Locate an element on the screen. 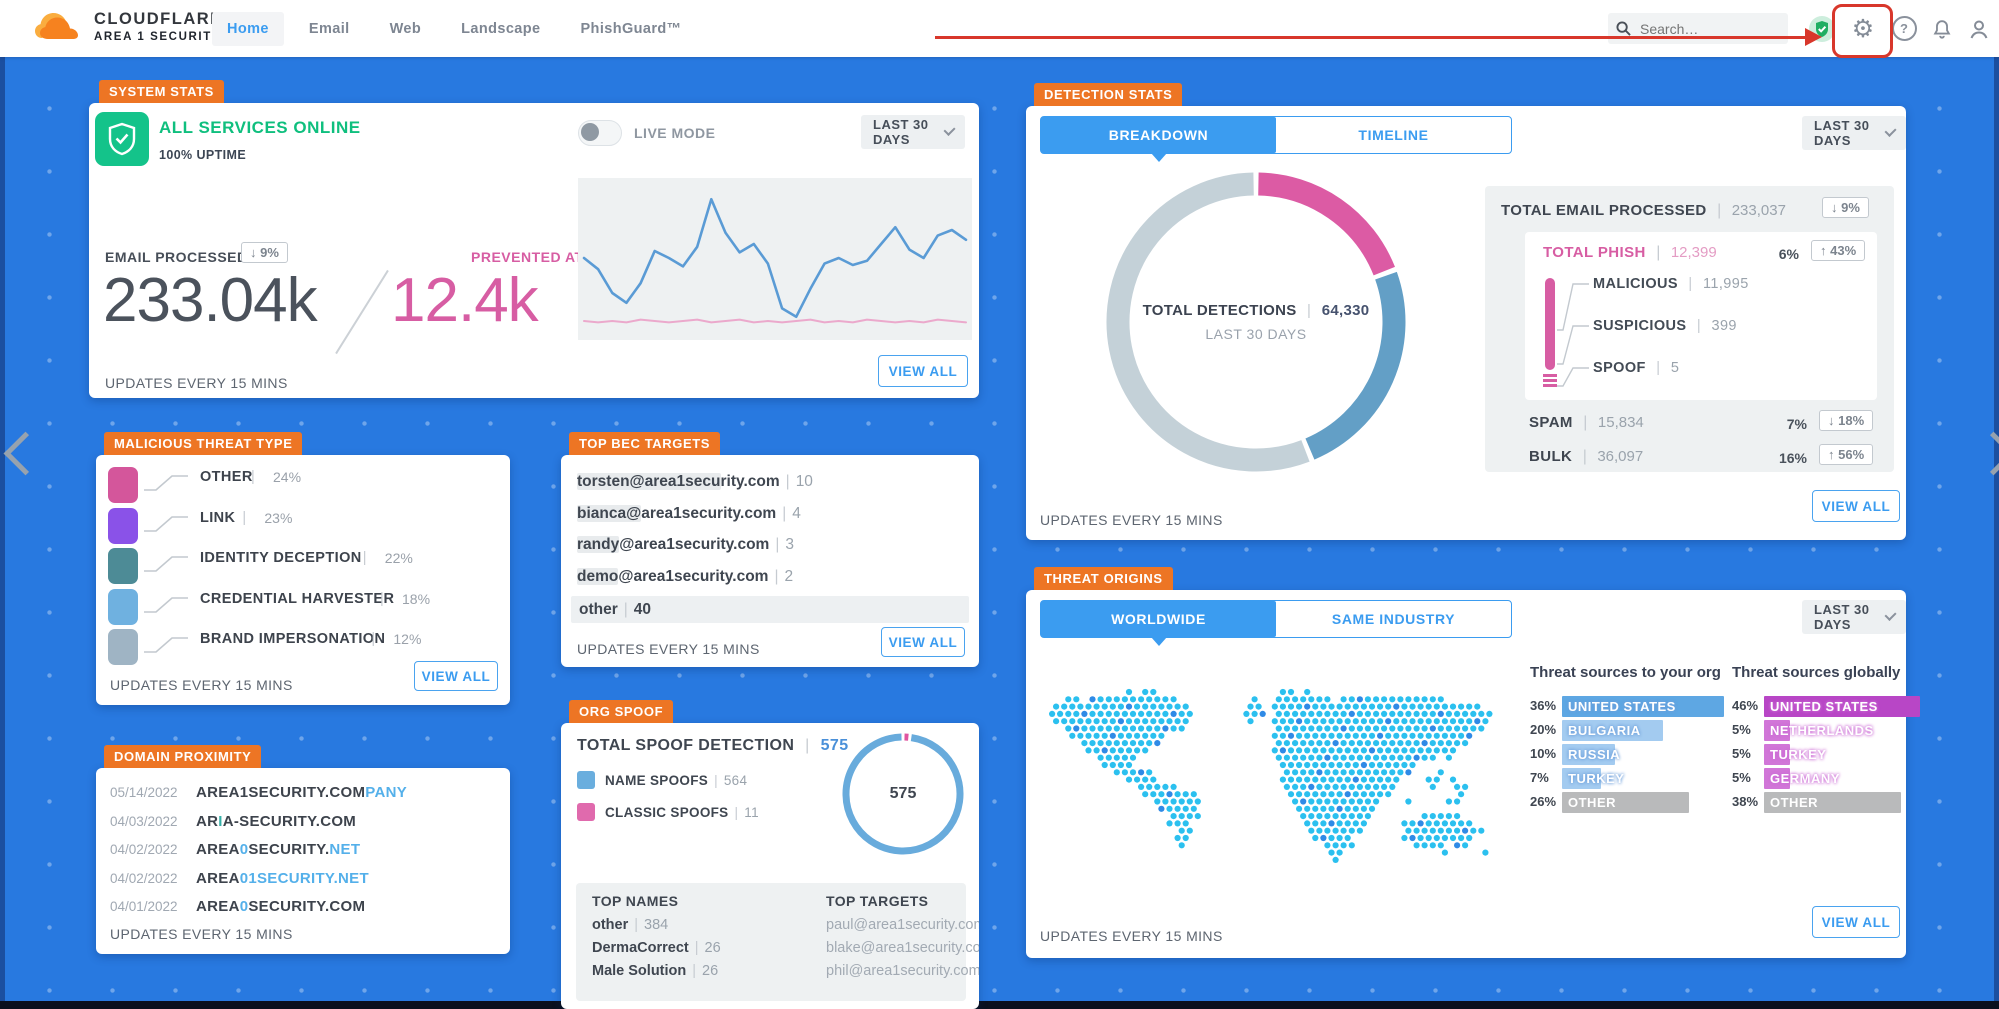 The width and height of the screenshot is (1999, 1009). search-icon is located at coordinates (1623, 28).